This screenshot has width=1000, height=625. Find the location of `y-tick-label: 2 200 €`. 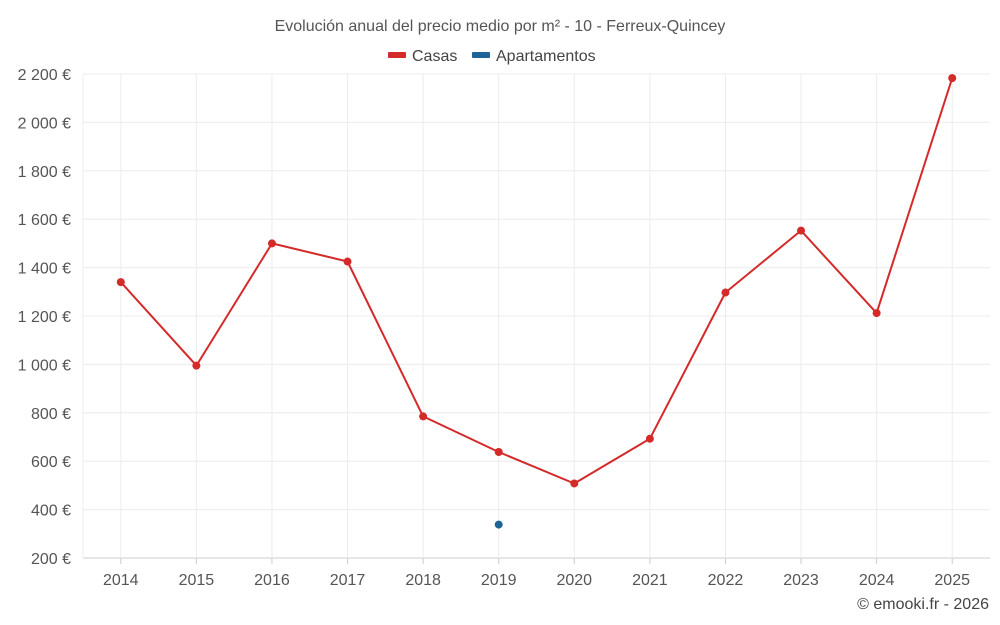

y-tick-label: 2 200 € is located at coordinates (44, 75).